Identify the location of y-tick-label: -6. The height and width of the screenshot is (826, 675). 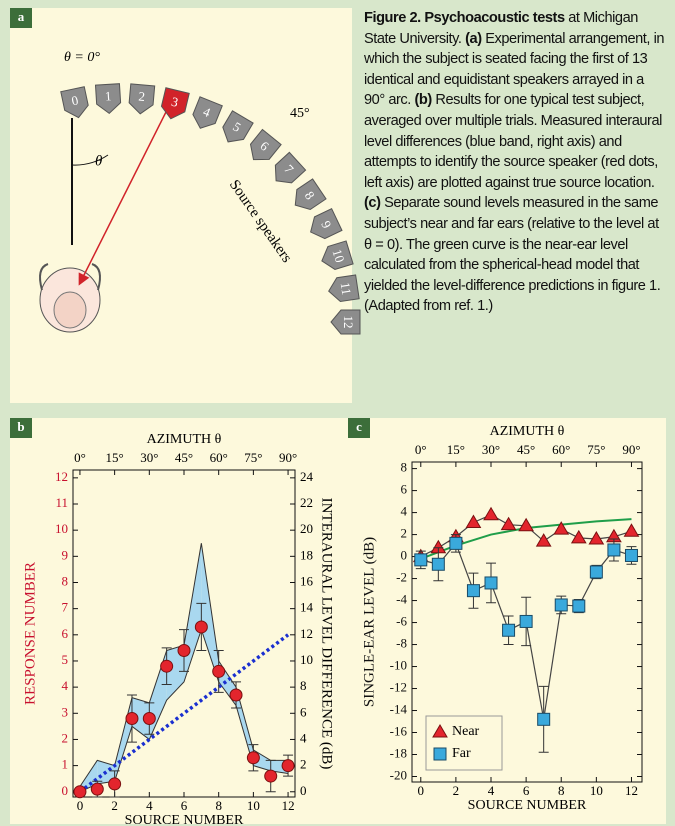
(401, 621).